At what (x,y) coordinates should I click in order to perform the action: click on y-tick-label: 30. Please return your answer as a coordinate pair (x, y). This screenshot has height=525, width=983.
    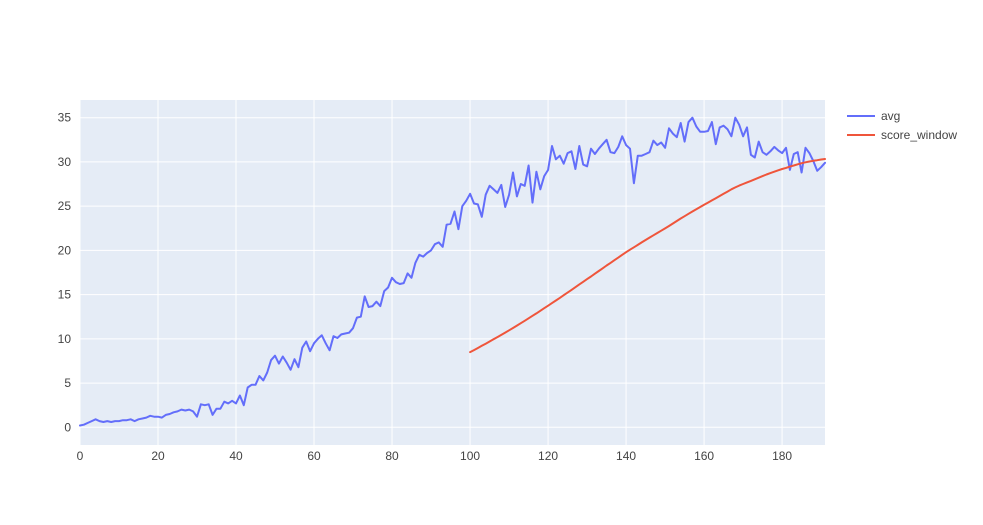
    Looking at the image, I should click on (65, 162).